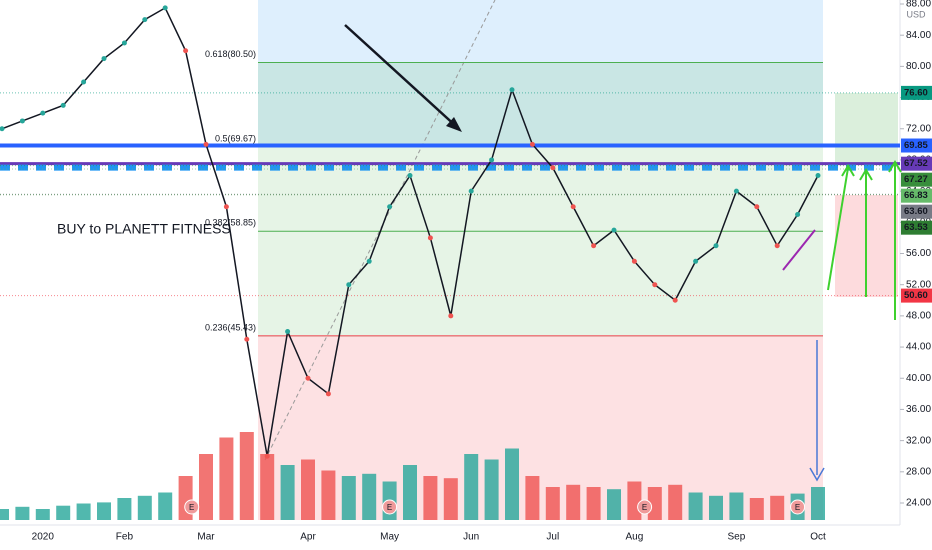 The image size is (932, 550). What do you see at coordinates (635, 537) in the screenshot?
I see `x-tick-label: Aug` at bounding box center [635, 537].